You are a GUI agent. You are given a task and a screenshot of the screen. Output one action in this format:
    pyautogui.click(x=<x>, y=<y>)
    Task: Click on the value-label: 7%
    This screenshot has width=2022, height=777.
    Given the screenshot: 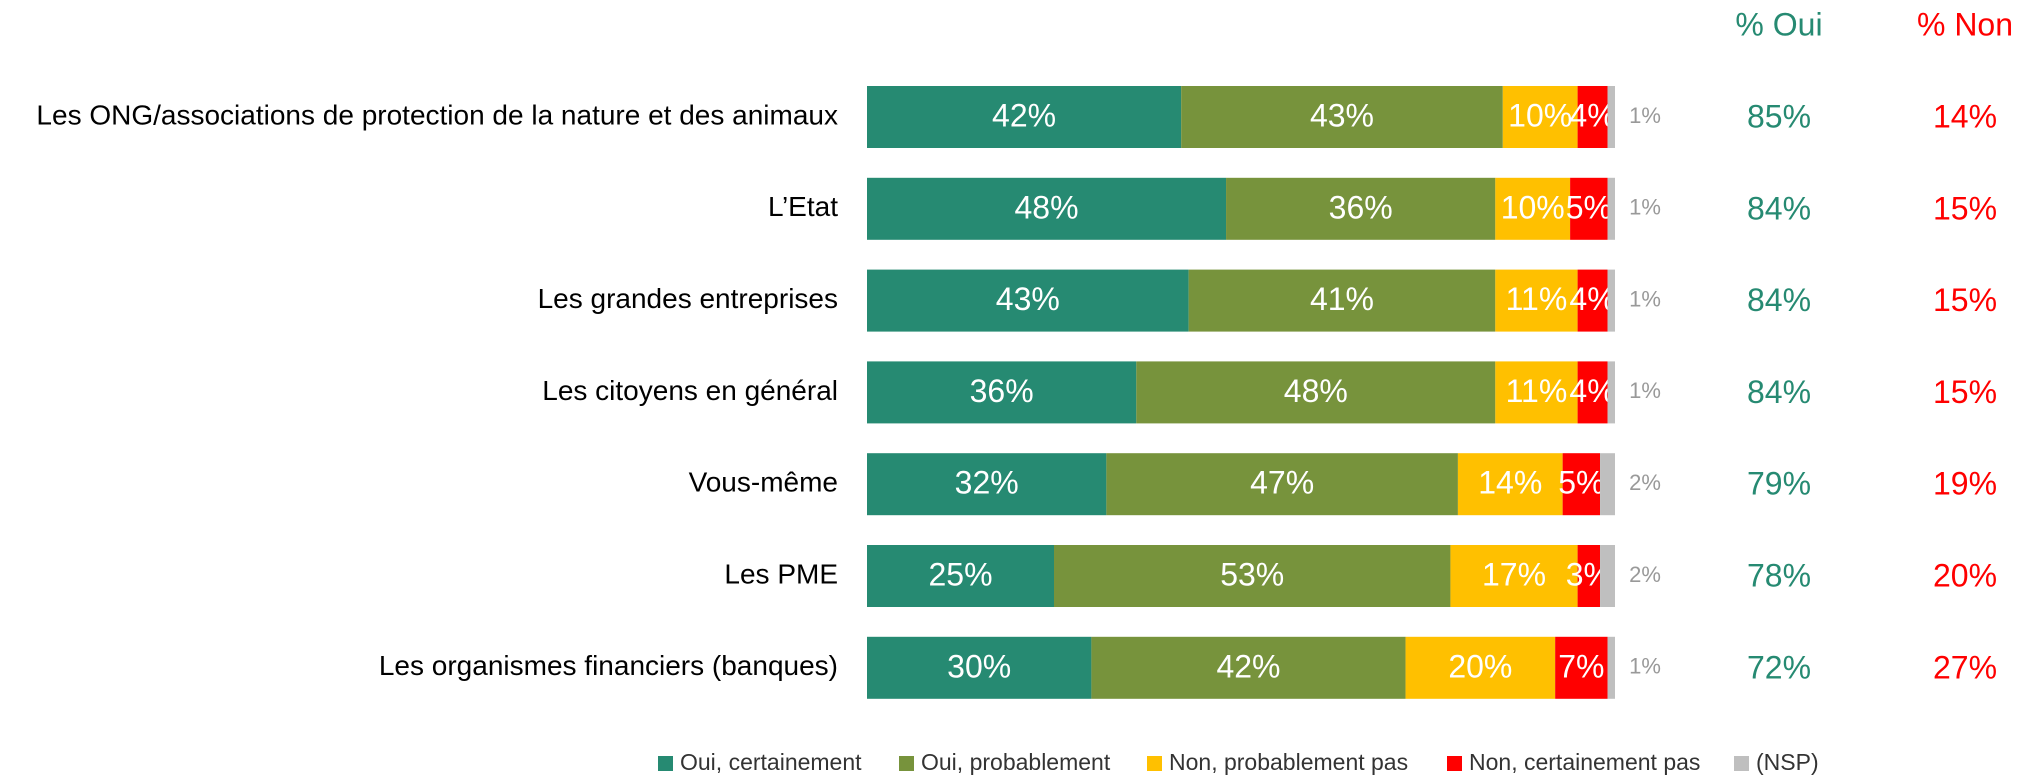 What is the action you would take?
    pyautogui.click(x=1581, y=666)
    